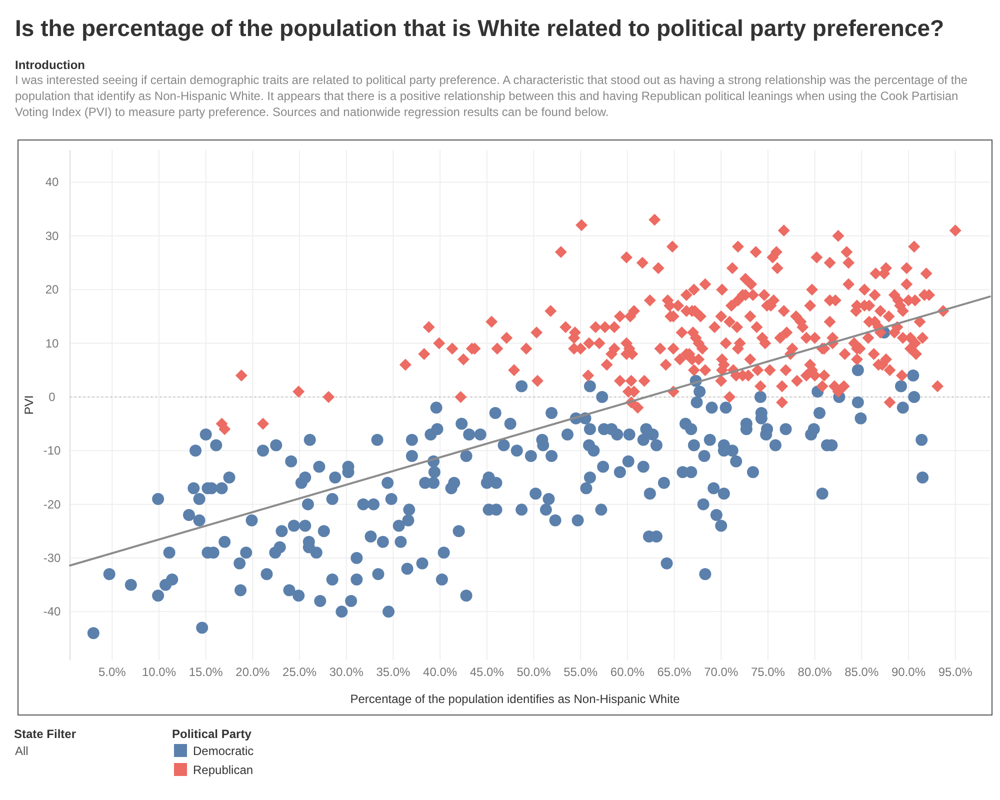 This screenshot has width=1000, height=800. Describe the element at coordinates (52, 611) in the screenshot. I see `y-tick-label: -40` at that location.